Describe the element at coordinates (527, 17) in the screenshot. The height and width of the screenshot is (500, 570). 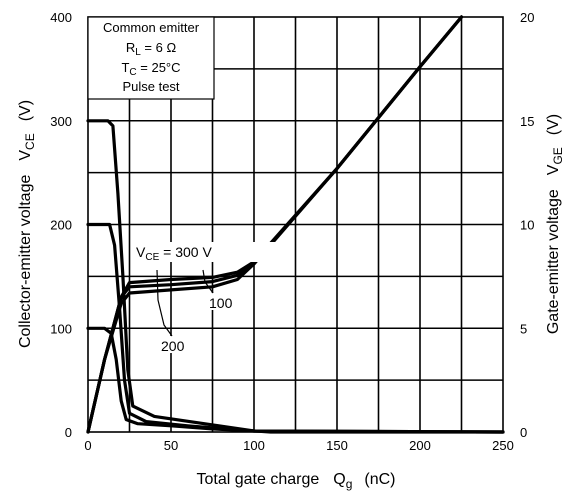
I see `y-right-tick-label: 20` at that location.